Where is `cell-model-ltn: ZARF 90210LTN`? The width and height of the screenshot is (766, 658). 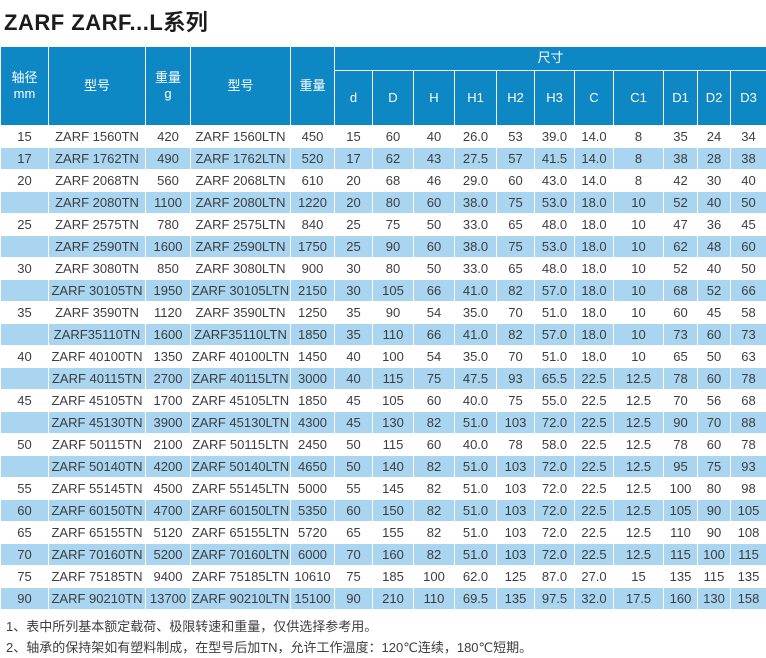
cell-model-ltn: ZARF 90210LTN is located at coordinates (241, 599).